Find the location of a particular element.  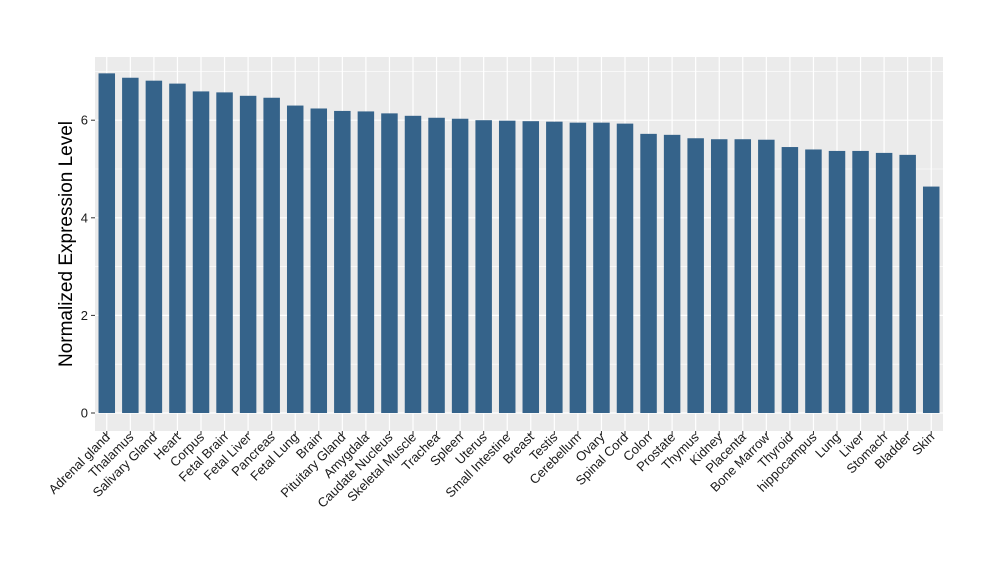

x-tick-label: Lung is located at coordinates (827, 445).